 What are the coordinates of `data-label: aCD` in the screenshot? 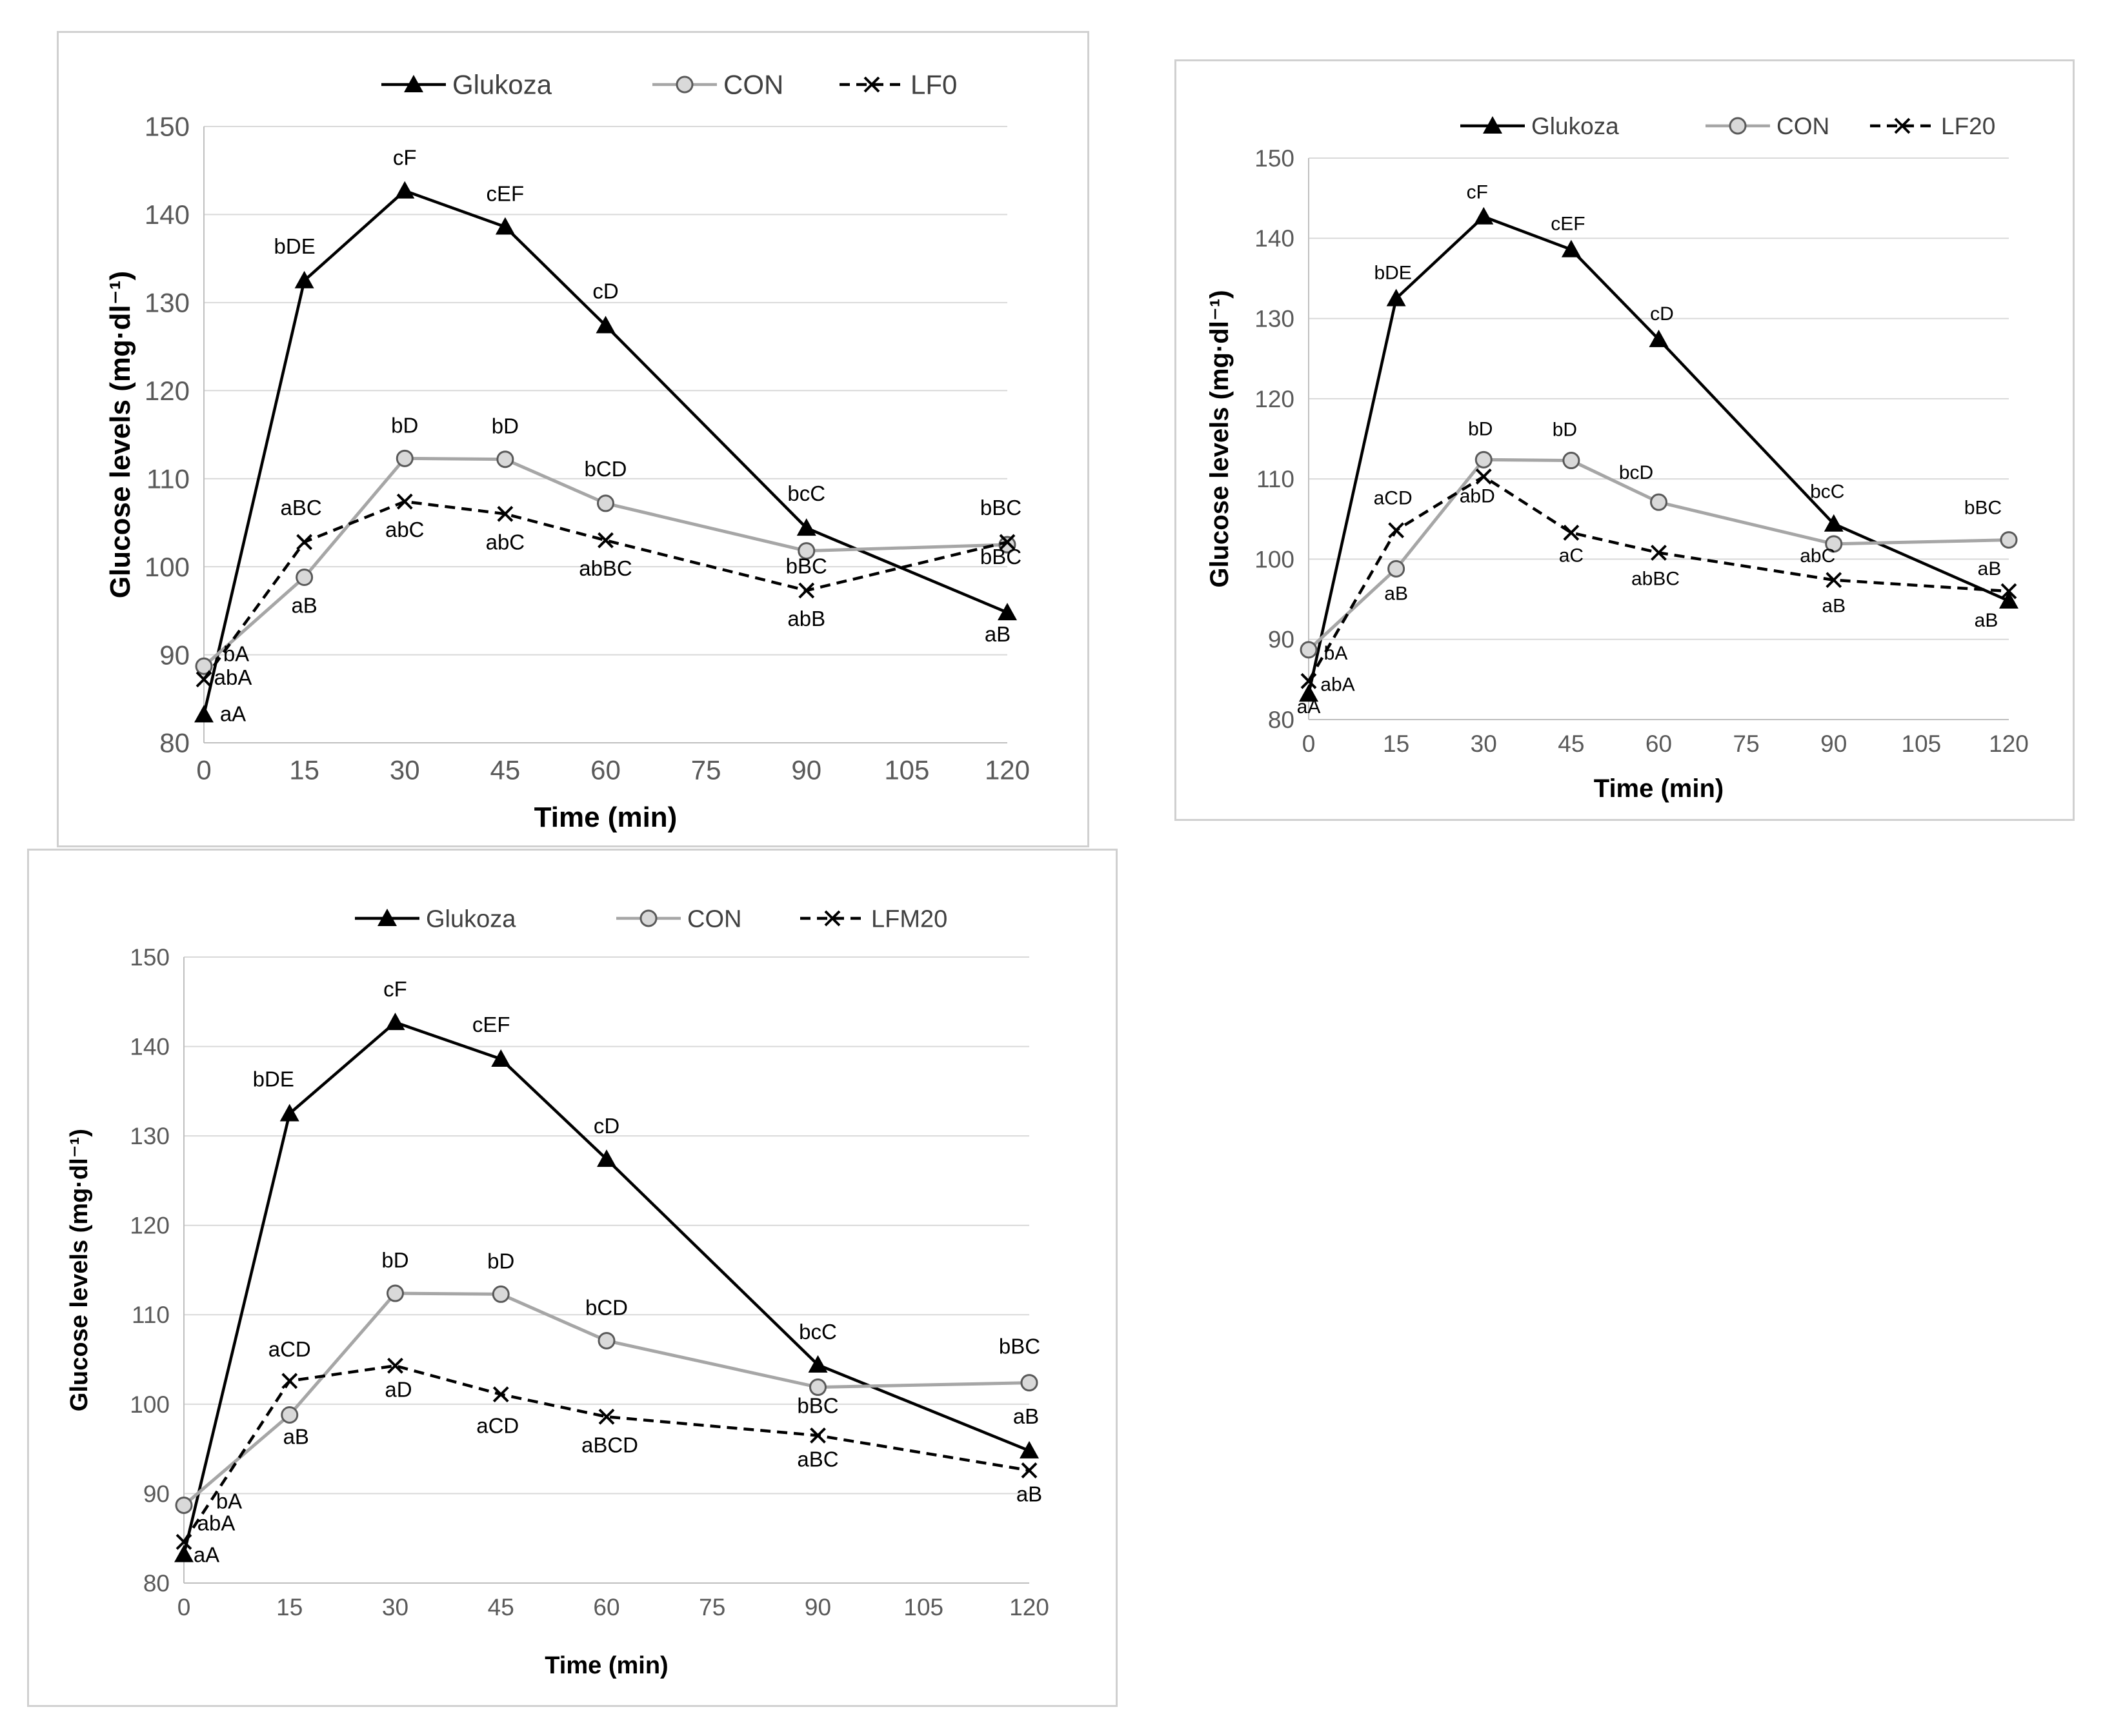 It's located at (289, 1349).